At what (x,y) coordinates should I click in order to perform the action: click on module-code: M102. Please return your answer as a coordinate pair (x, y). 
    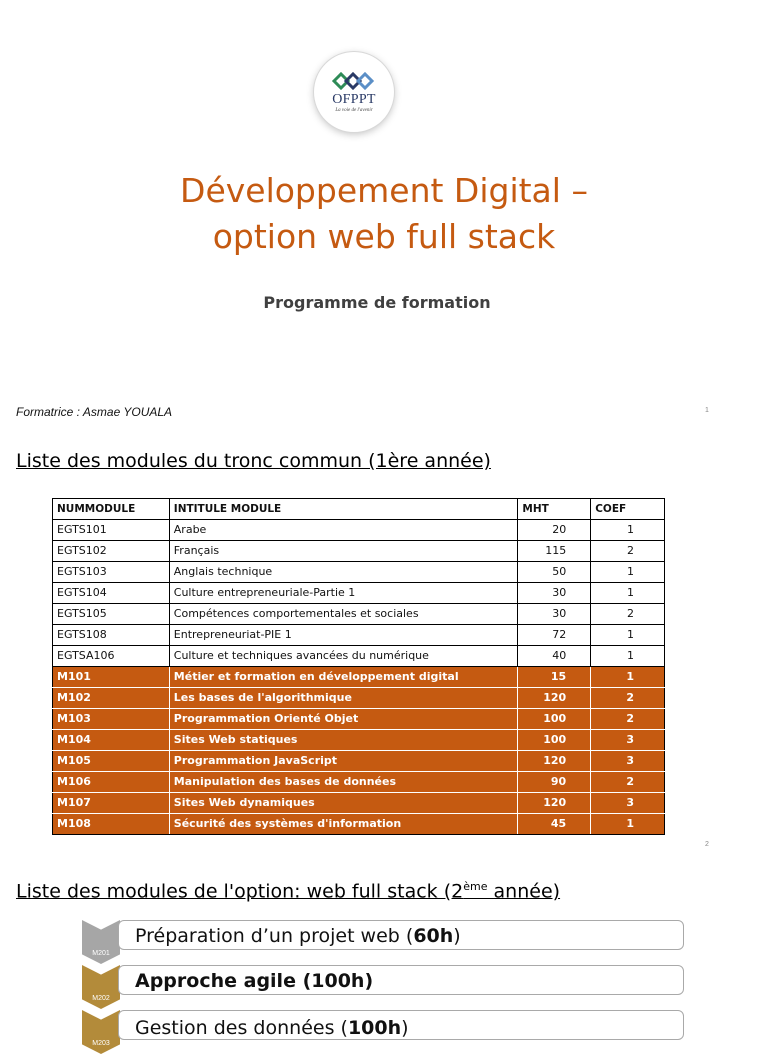
    Looking at the image, I should click on (111, 698).